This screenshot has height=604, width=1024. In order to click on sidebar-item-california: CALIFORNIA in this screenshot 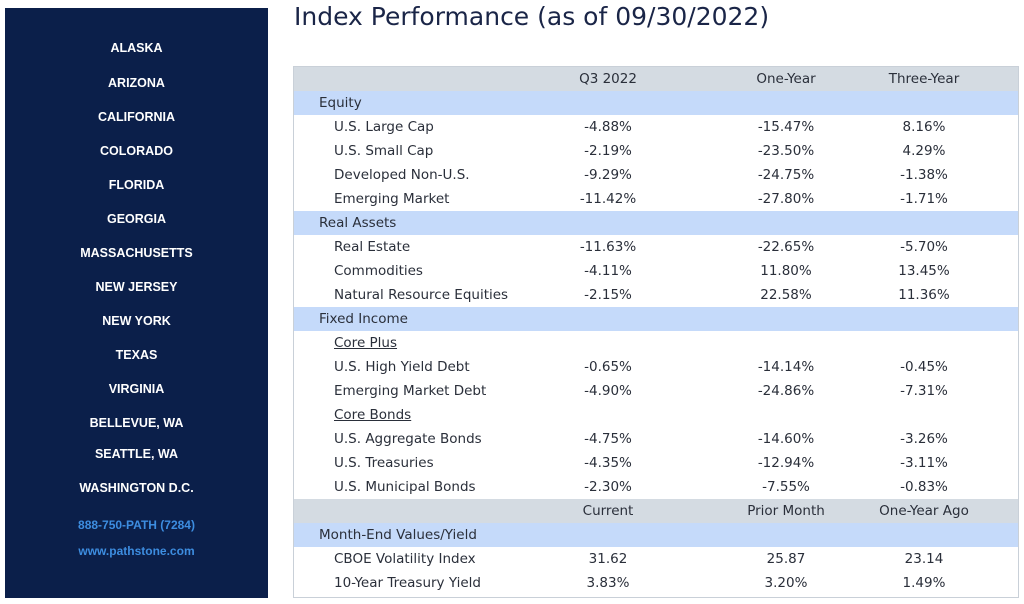, I will do `click(136, 117)`.